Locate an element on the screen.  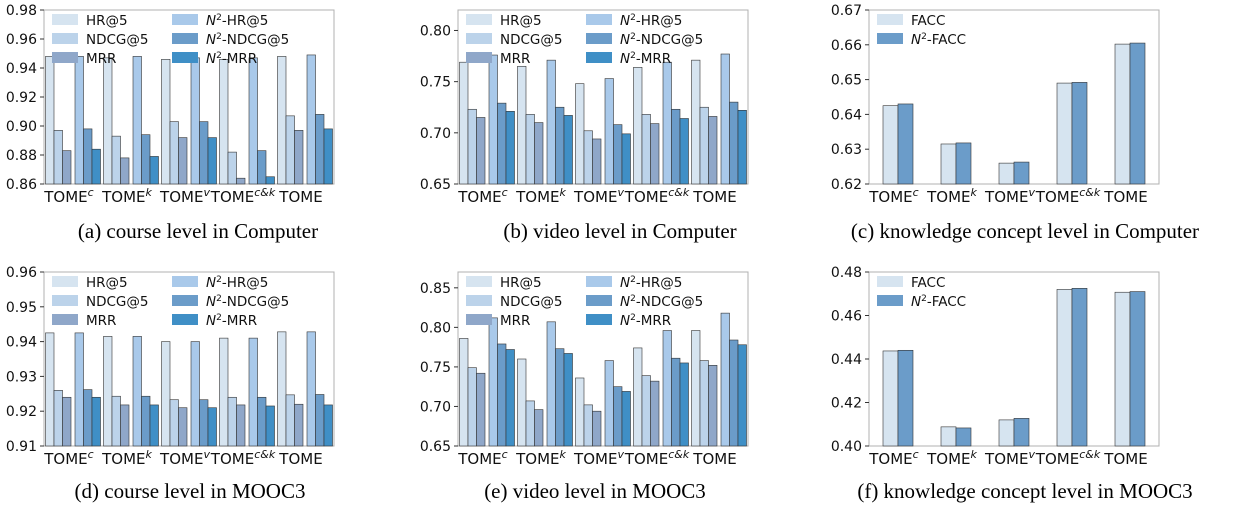
y-tick-label: 0.85 is located at coordinates (435, 289).